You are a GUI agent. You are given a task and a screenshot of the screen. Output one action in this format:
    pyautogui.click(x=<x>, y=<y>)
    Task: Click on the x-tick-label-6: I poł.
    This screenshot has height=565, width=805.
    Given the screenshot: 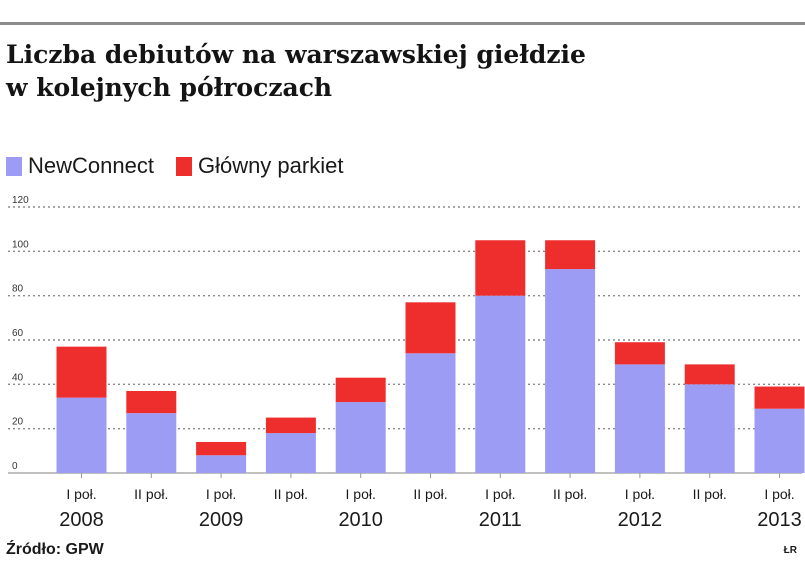 What is the action you would take?
    pyautogui.click(x=500, y=494)
    